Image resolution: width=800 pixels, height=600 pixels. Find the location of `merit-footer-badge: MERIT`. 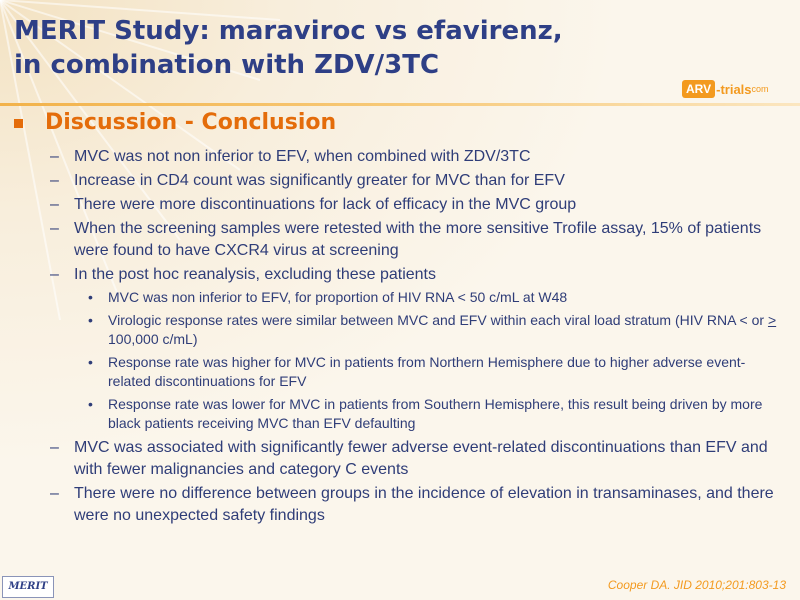

merit-footer-badge: MERIT is located at coordinates (28, 587).